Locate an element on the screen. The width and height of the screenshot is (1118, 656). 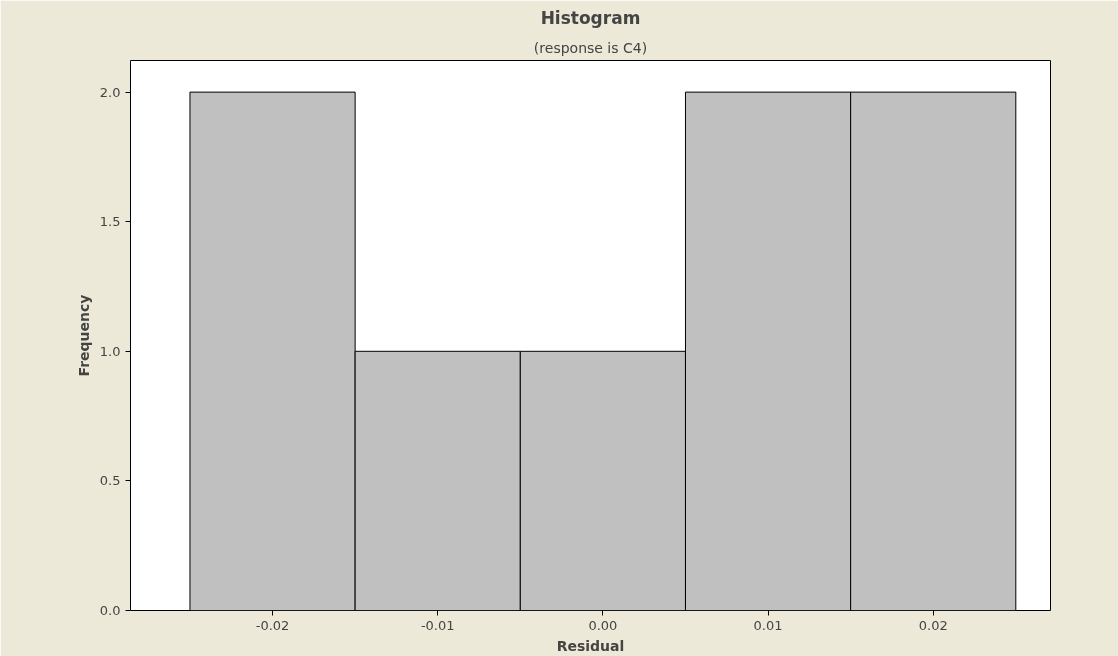
chart-subtitle: (response is C4) is located at coordinates (590, 47).